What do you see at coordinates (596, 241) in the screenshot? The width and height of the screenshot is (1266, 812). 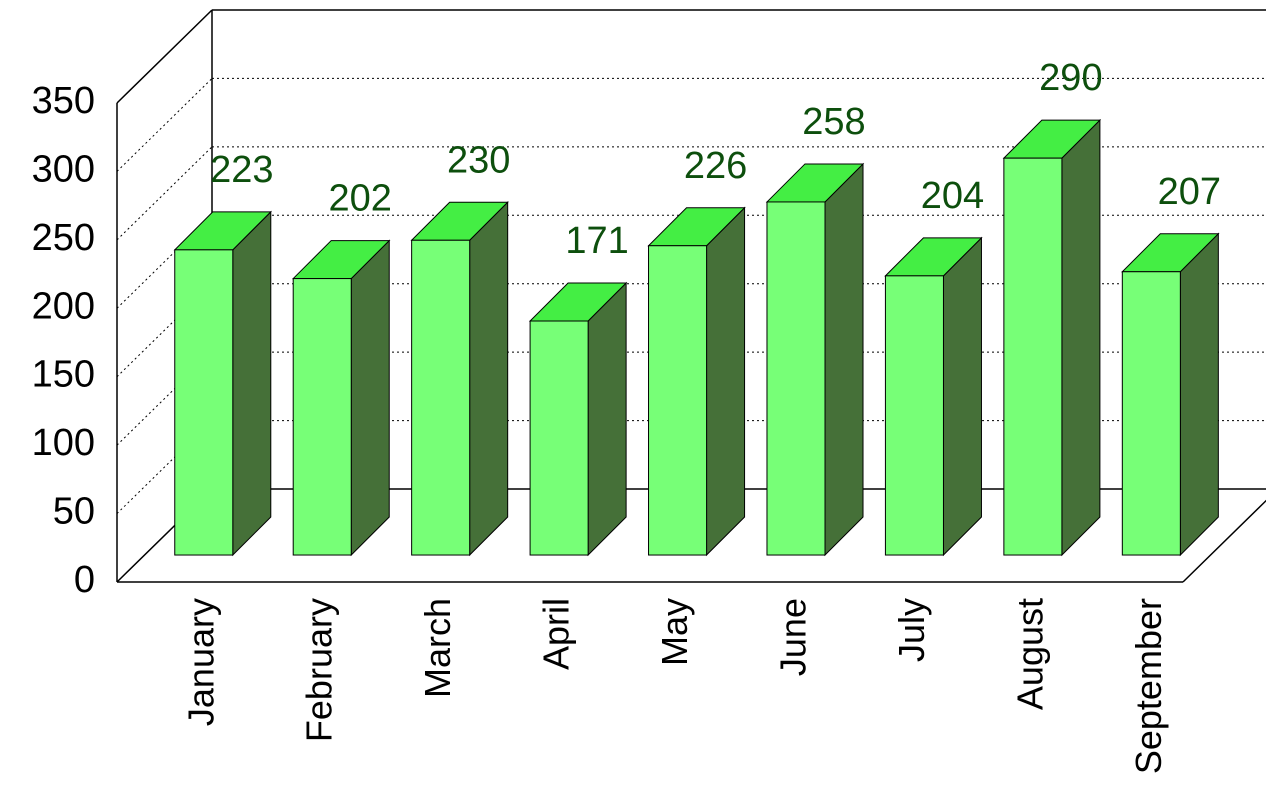 I see `value-label: 171` at bounding box center [596, 241].